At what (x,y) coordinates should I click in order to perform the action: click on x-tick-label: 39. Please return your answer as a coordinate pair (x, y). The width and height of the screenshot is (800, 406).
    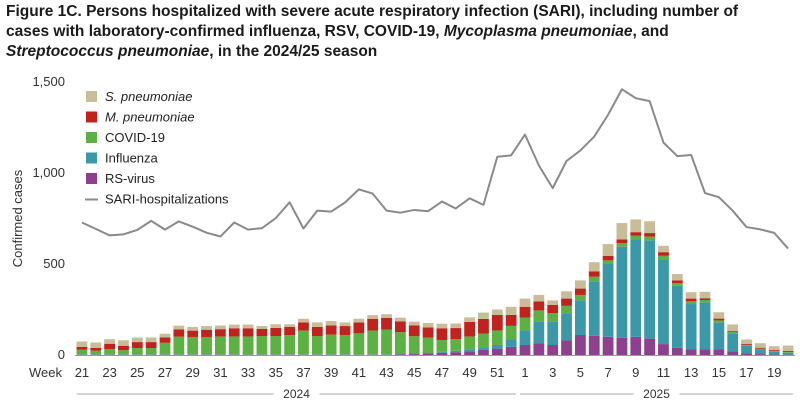
    Looking at the image, I should click on (331, 372).